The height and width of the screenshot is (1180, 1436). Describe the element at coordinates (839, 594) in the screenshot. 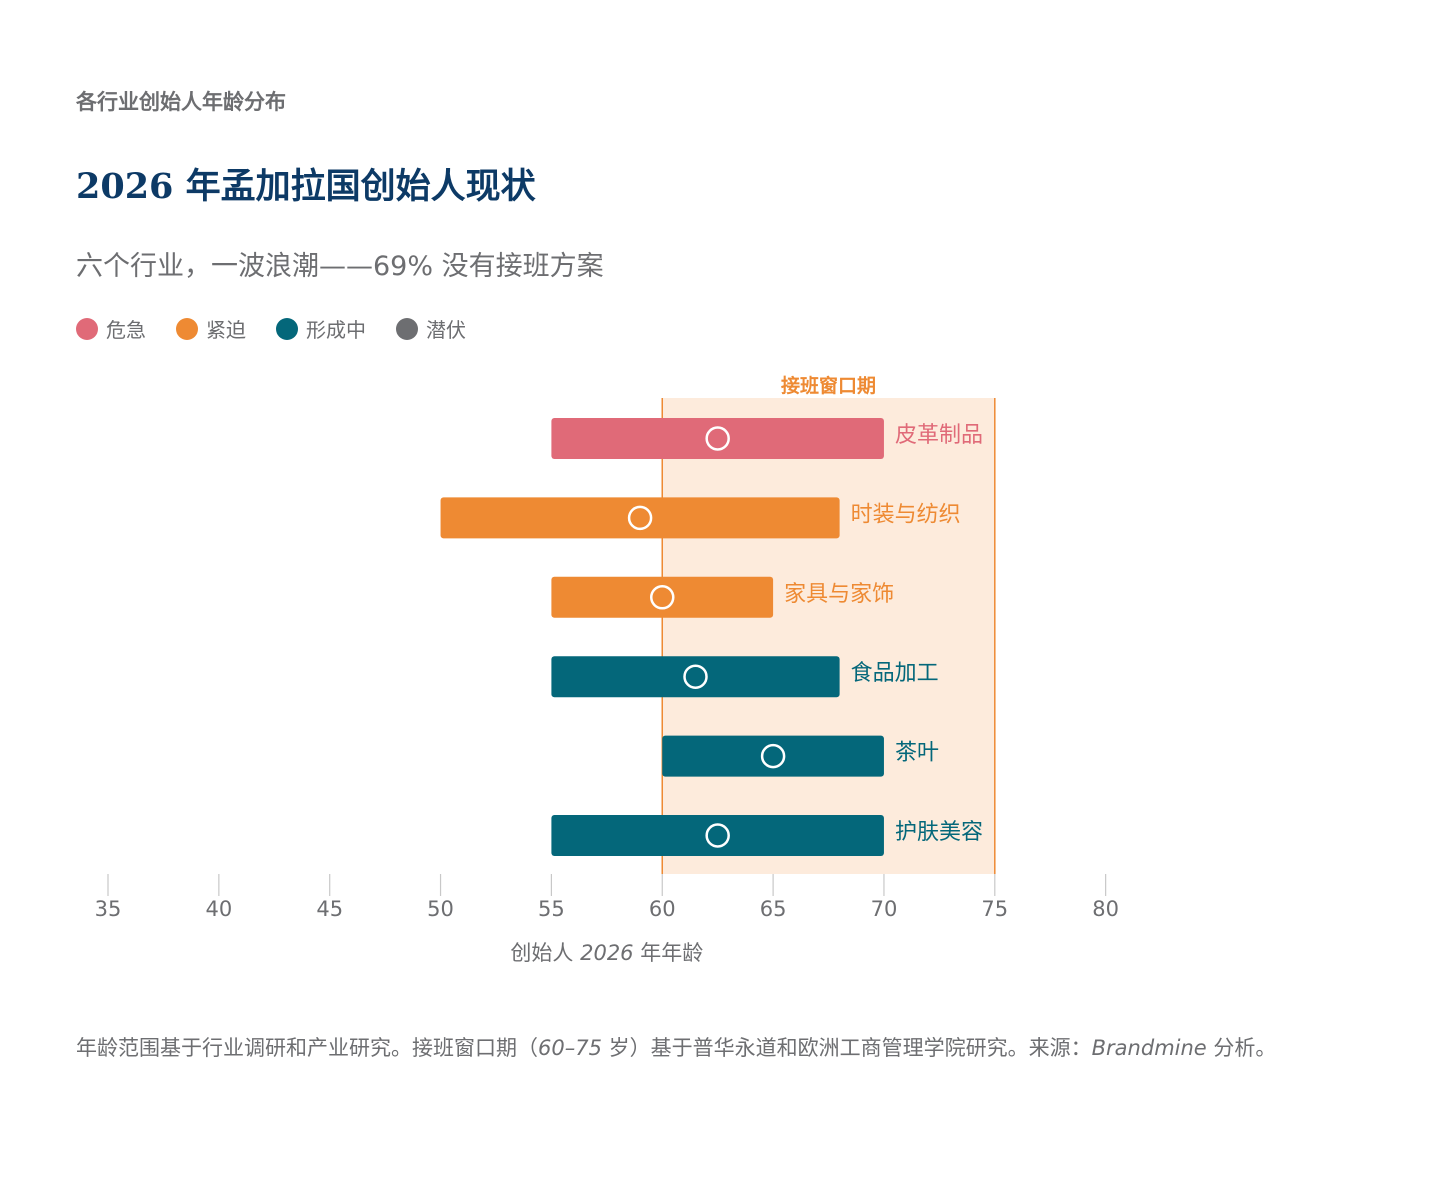

I see `industry-label: 家具与家饰` at that location.